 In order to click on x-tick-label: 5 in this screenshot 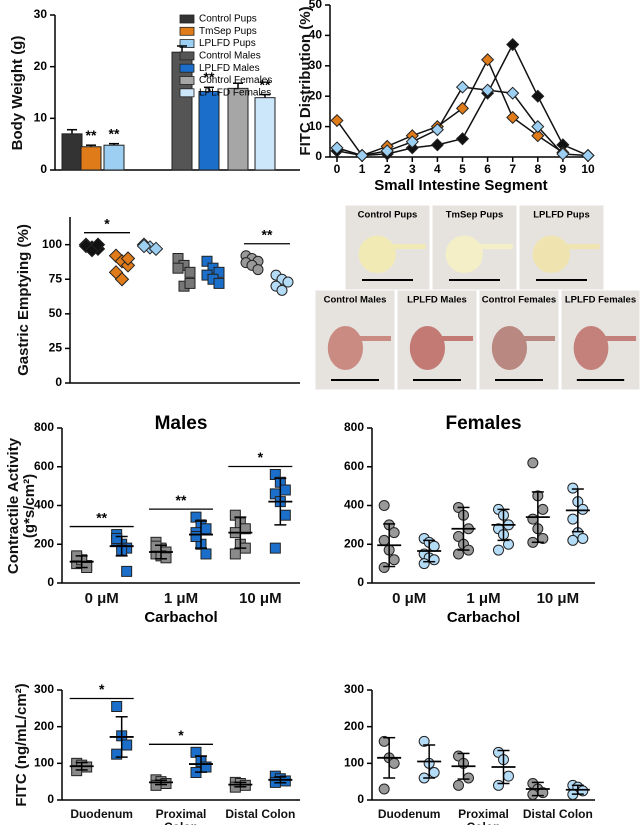, I will do `click(462, 169)`.